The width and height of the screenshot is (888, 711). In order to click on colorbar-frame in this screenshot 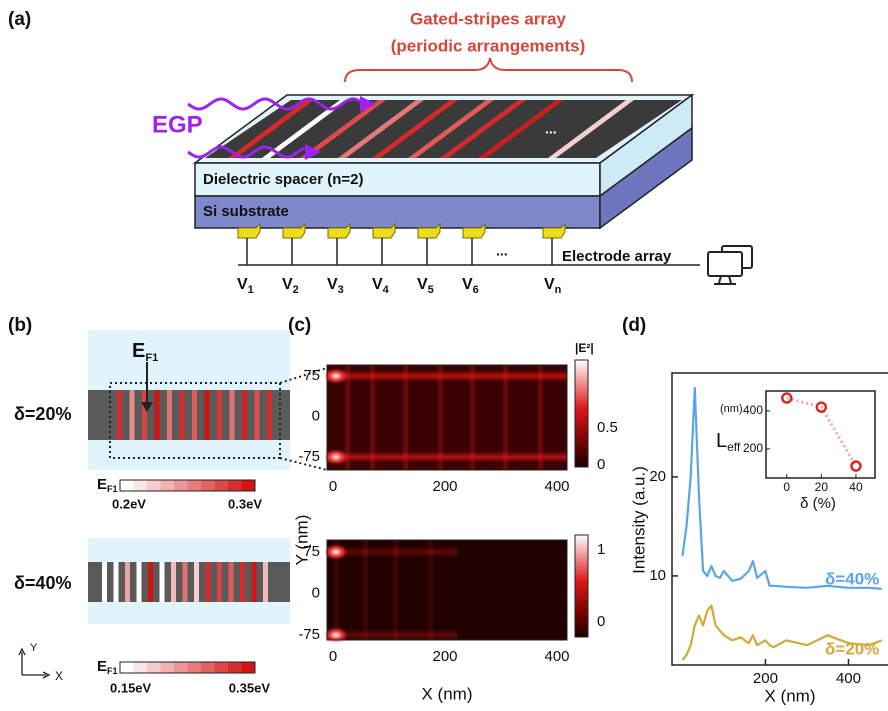, I will do `click(187, 485)`.